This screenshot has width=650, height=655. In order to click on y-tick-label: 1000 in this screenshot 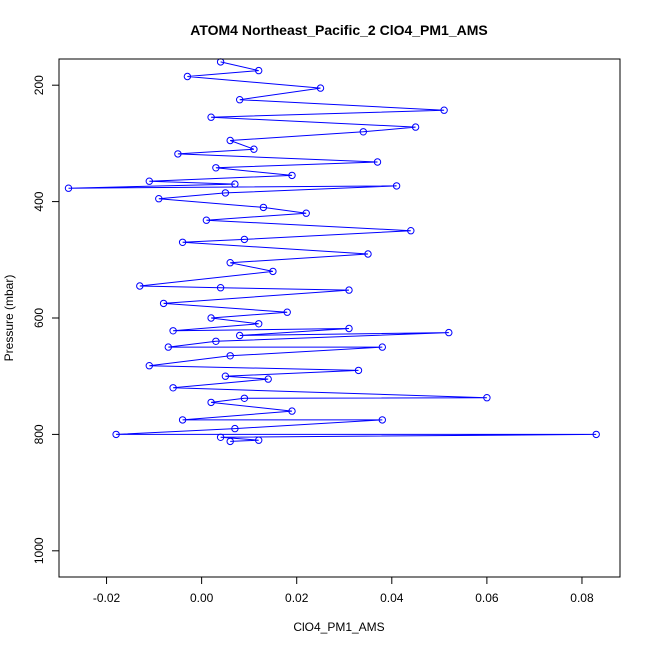, I will do `click(39, 550)`.